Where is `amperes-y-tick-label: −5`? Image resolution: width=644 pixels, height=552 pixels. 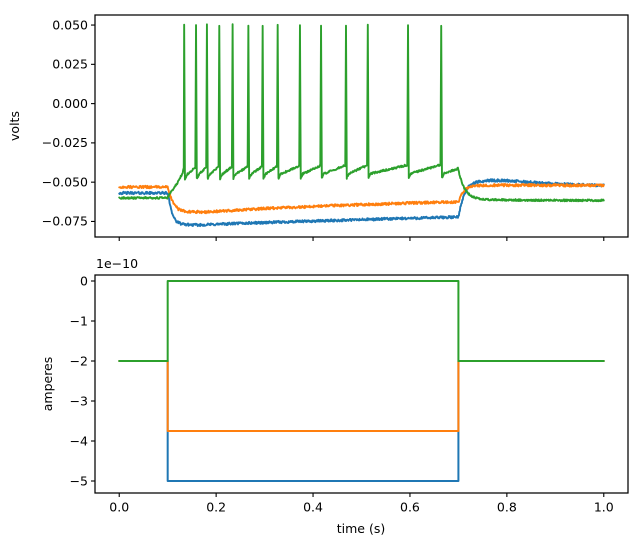
amperes-y-tick-label: −5 is located at coordinates (79, 480).